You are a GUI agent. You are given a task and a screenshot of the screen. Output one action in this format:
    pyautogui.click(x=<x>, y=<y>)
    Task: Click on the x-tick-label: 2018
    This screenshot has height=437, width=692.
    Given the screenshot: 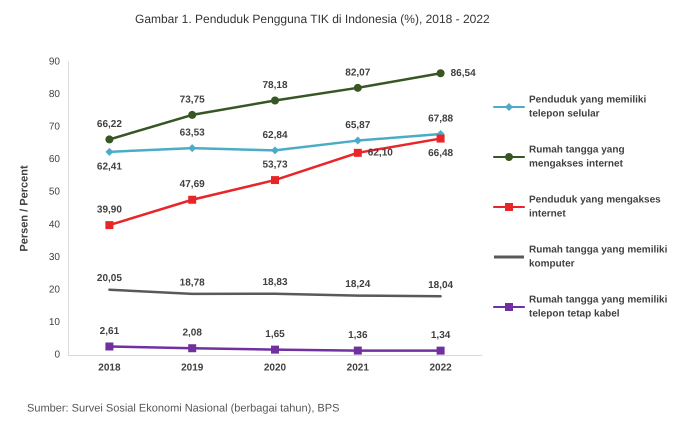 What is the action you would take?
    pyautogui.click(x=109, y=368)
    